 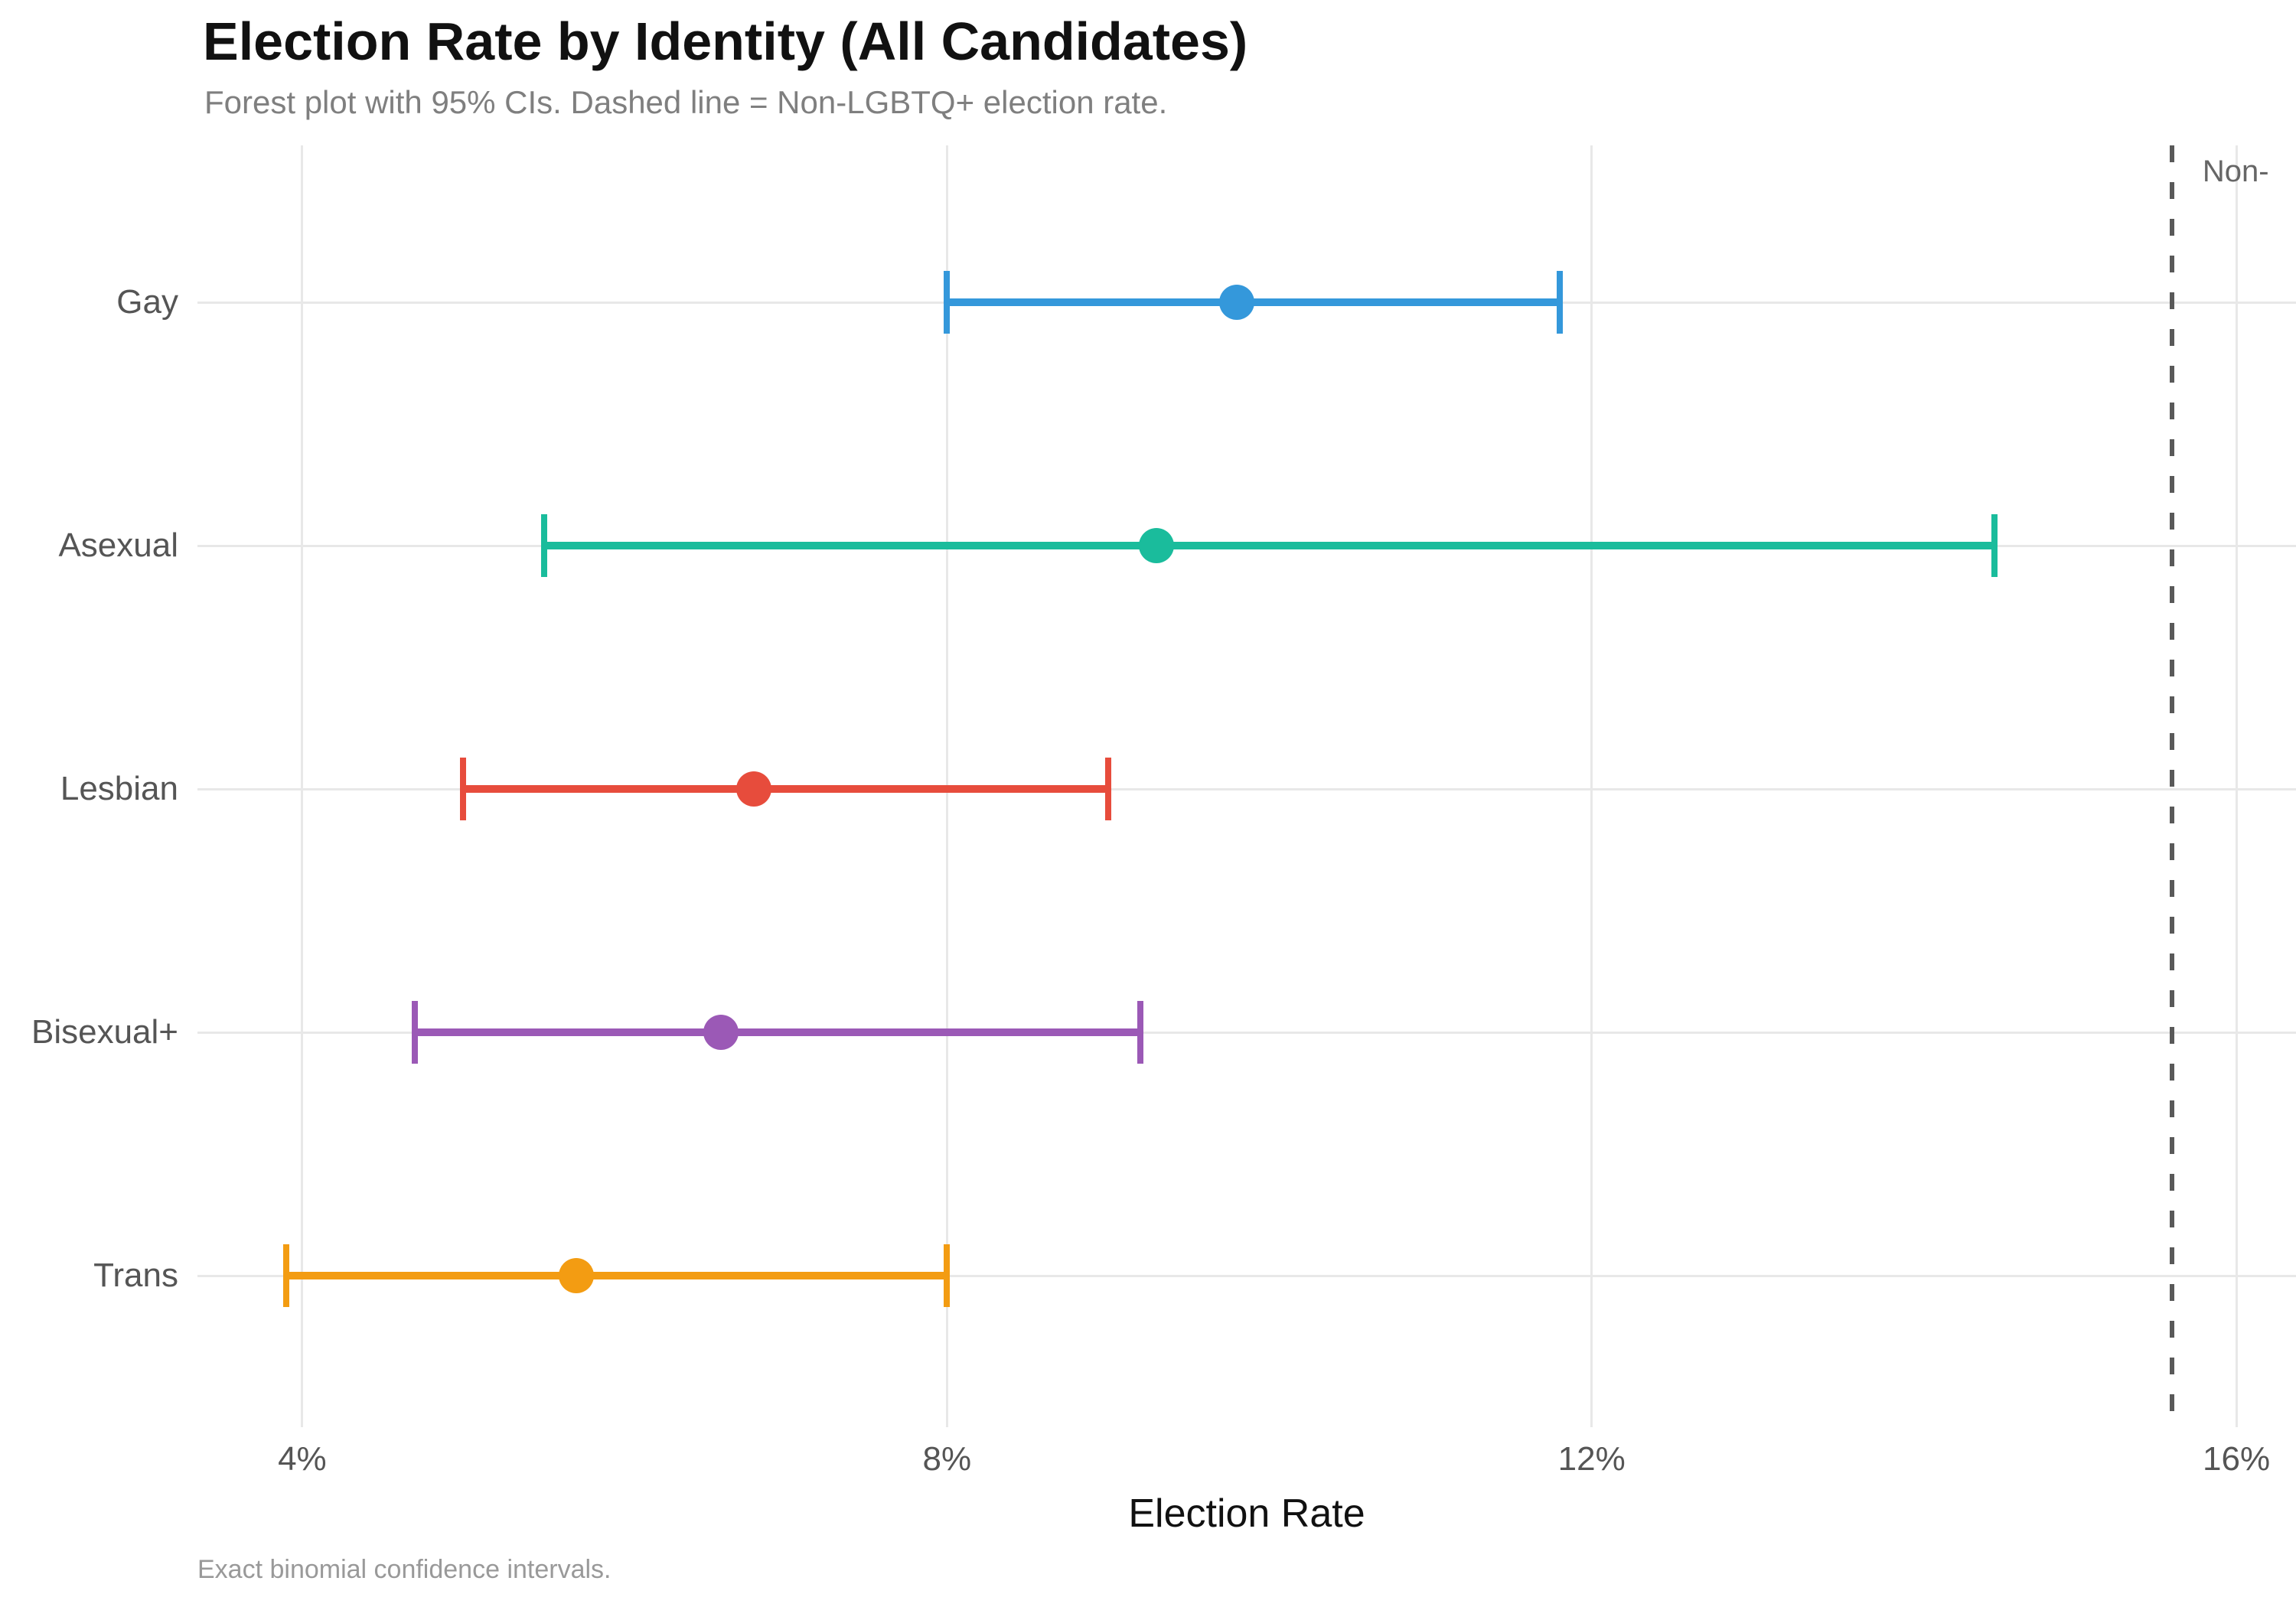 What do you see at coordinates (1591, 1459) in the screenshot?
I see `x-tick-label: 12%` at bounding box center [1591, 1459].